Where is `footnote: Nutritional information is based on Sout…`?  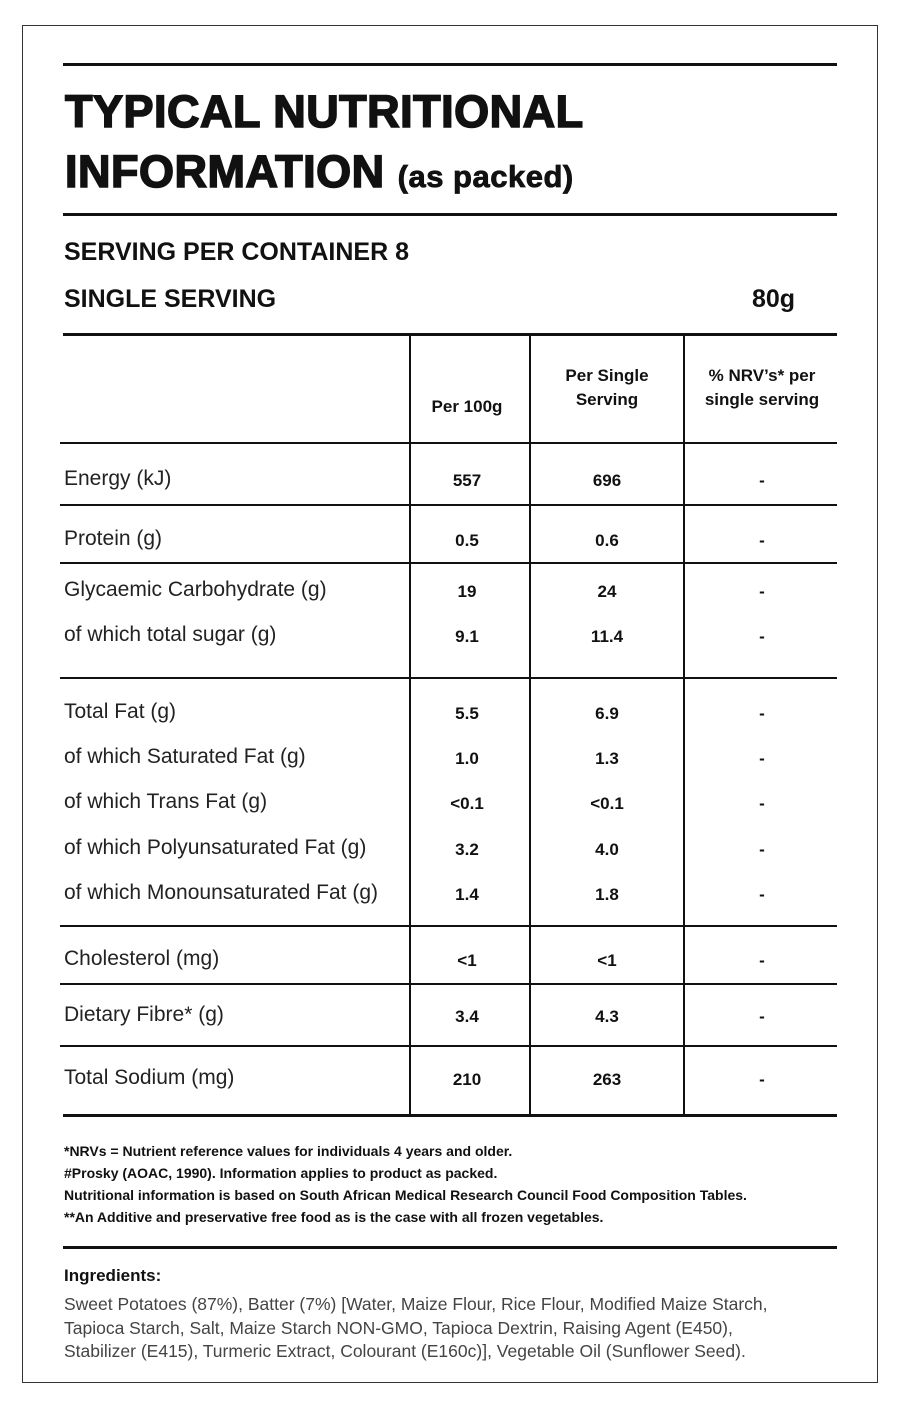
footnote: Nutritional information is based on Sout… is located at coordinates (405, 1195).